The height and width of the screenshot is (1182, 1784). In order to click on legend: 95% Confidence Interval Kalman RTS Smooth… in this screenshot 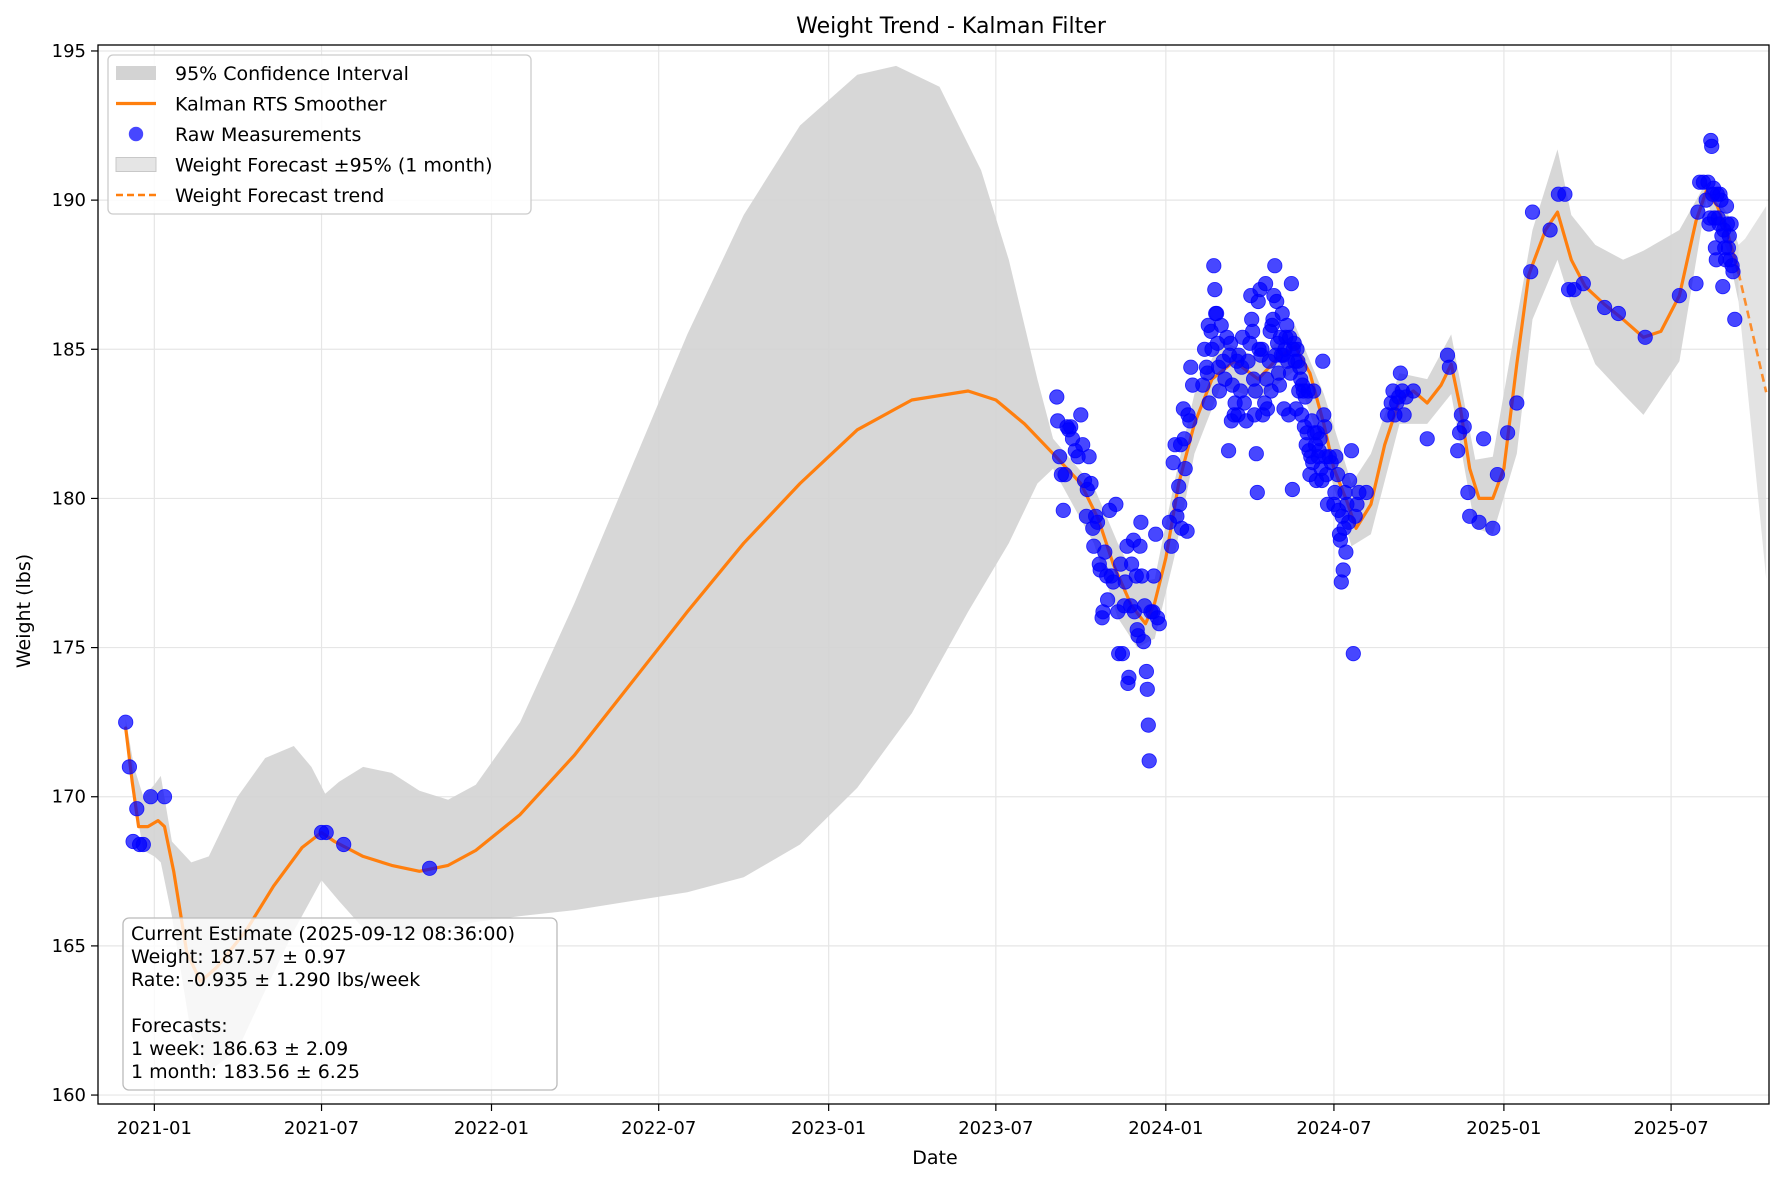, I will do `click(319, 134)`.